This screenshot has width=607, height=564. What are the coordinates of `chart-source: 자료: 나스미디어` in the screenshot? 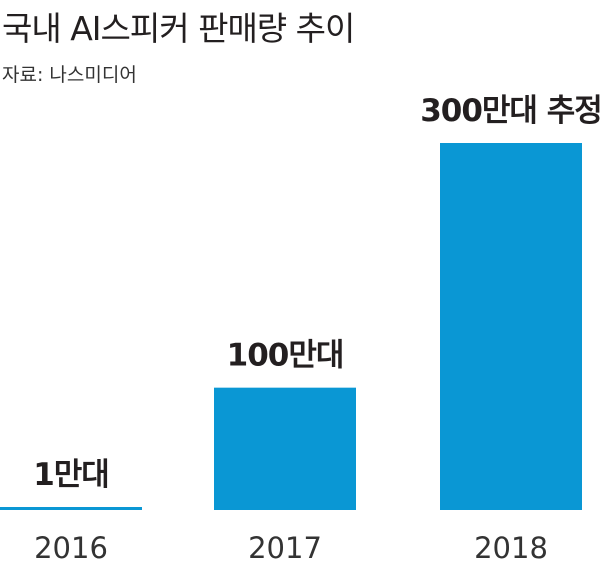 It's located at (69, 75).